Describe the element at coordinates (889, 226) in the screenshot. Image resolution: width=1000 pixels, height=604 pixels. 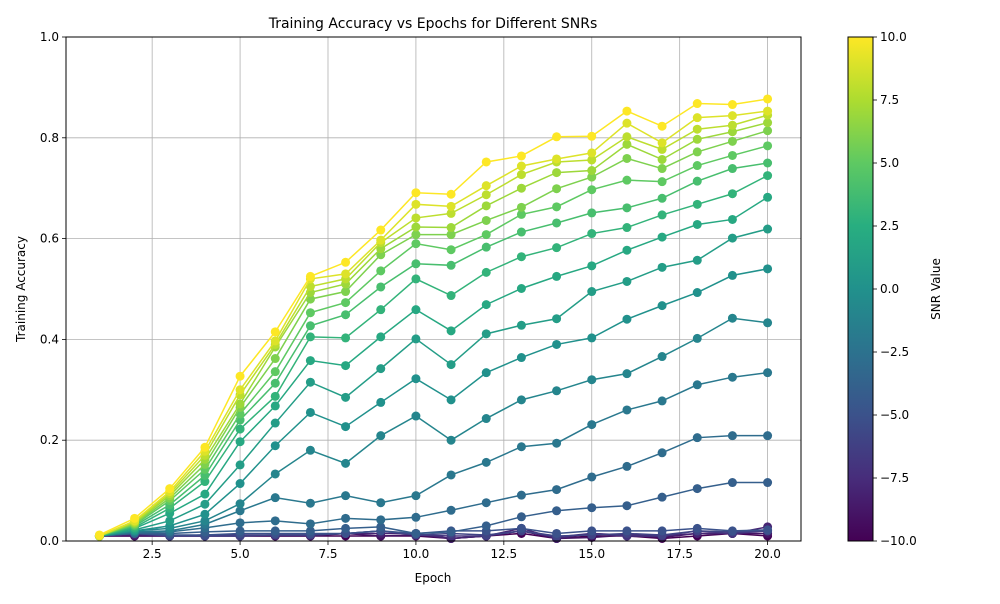
I see `colorbar-tick-label: 2.5` at that location.